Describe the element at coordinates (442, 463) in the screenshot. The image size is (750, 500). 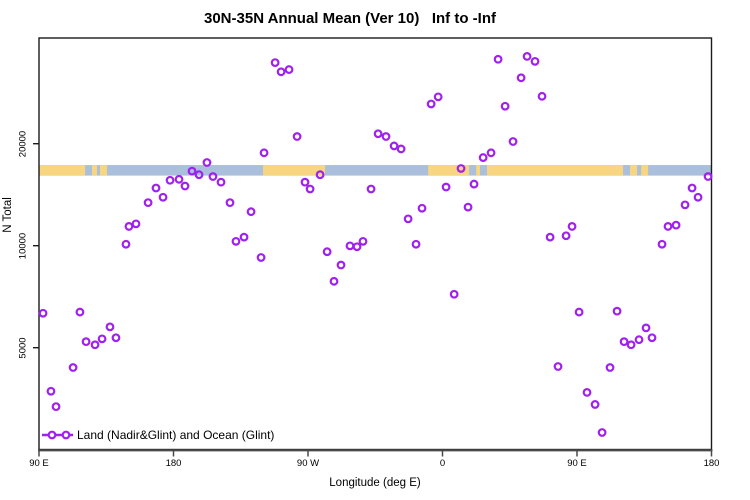
I see `x-tick-label: 0` at that location.